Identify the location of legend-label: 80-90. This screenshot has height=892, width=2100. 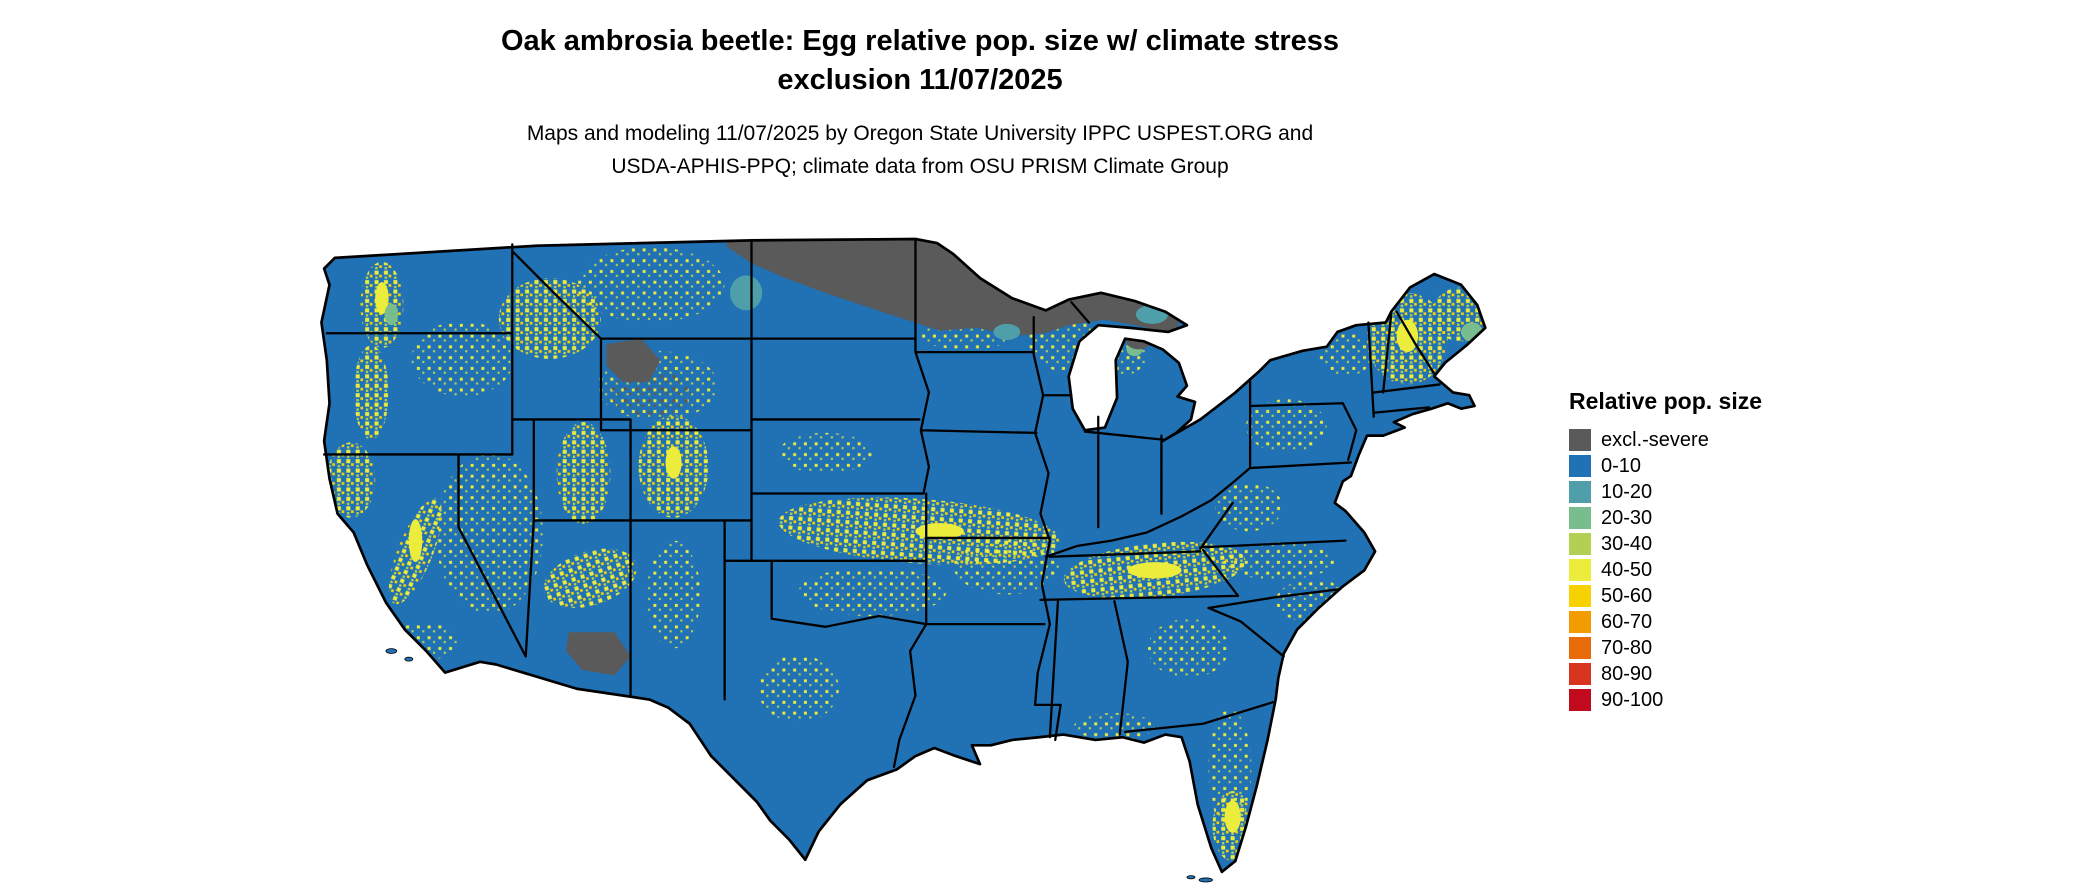
(1627, 673).